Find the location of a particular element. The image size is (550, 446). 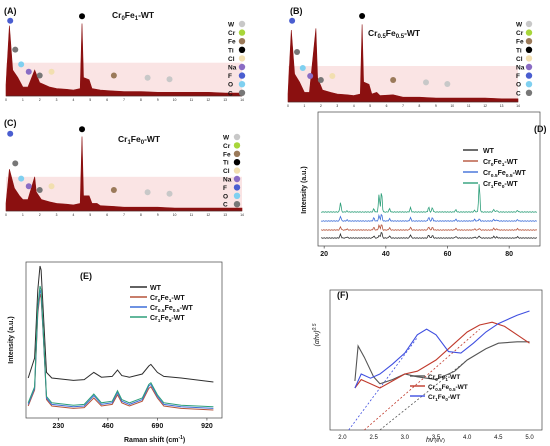

xrd-legend-label: Cr0Fe1-WT is located at coordinates (500, 163).